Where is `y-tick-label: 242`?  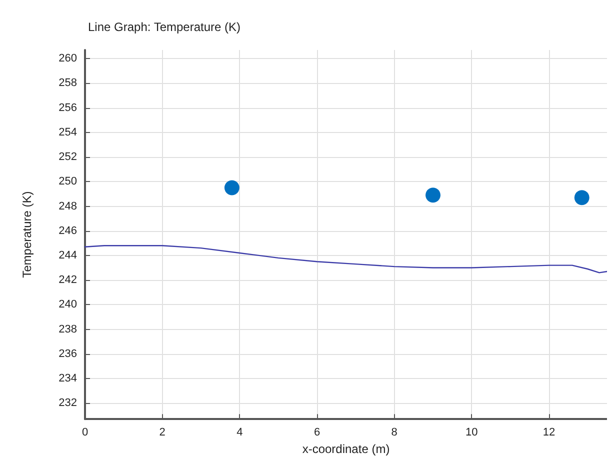 y-tick-label: 242 is located at coordinates (67, 280).